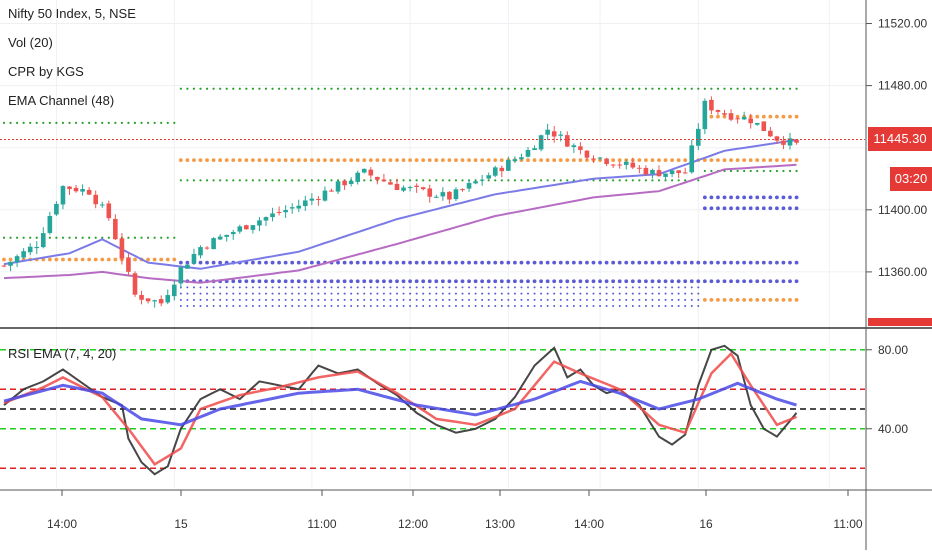 Image resolution: width=932 pixels, height=555 pixels. Describe the element at coordinates (62, 353) in the screenshot. I see `legend-rsi-ema: RSI EMA (7, 4, 20)` at that location.